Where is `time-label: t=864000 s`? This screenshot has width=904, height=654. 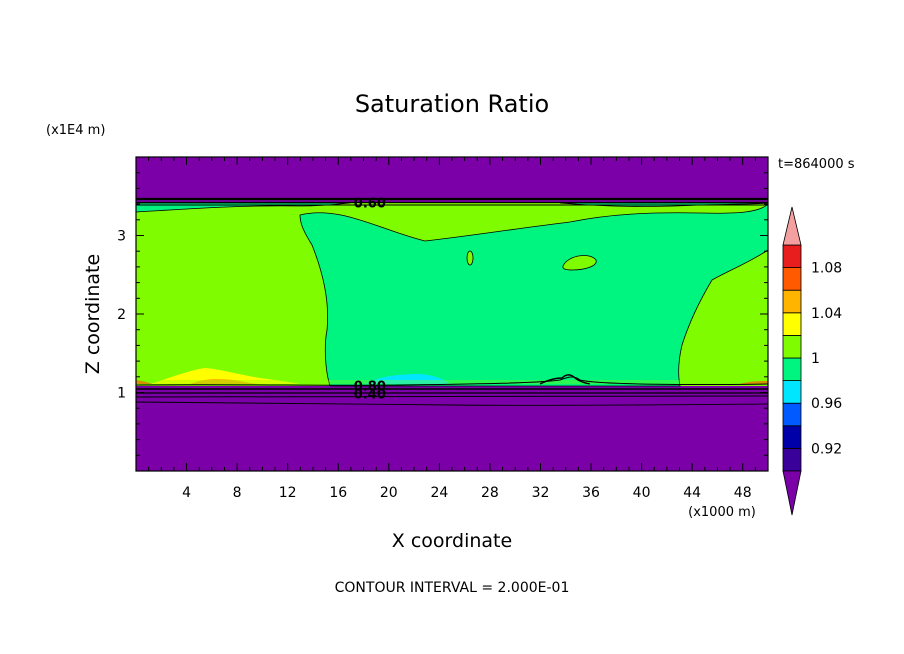 time-label: t=864000 s is located at coordinates (816, 164).